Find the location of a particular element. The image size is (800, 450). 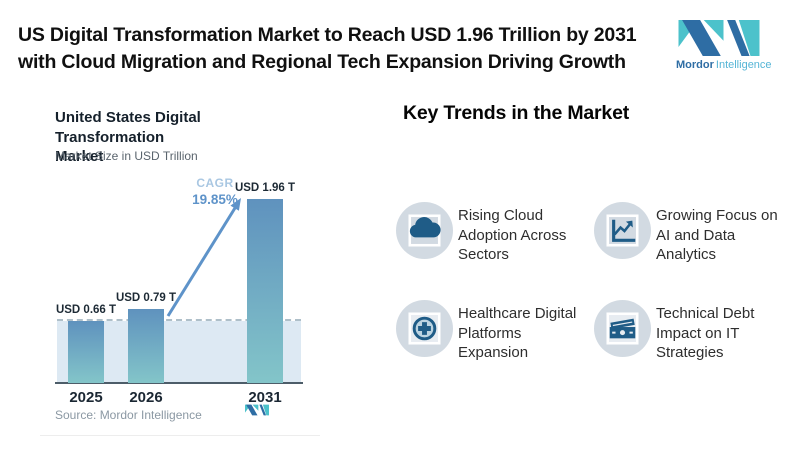

trend-label: Growing Focus on AI and Data Analytics is located at coordinates (717, 235).